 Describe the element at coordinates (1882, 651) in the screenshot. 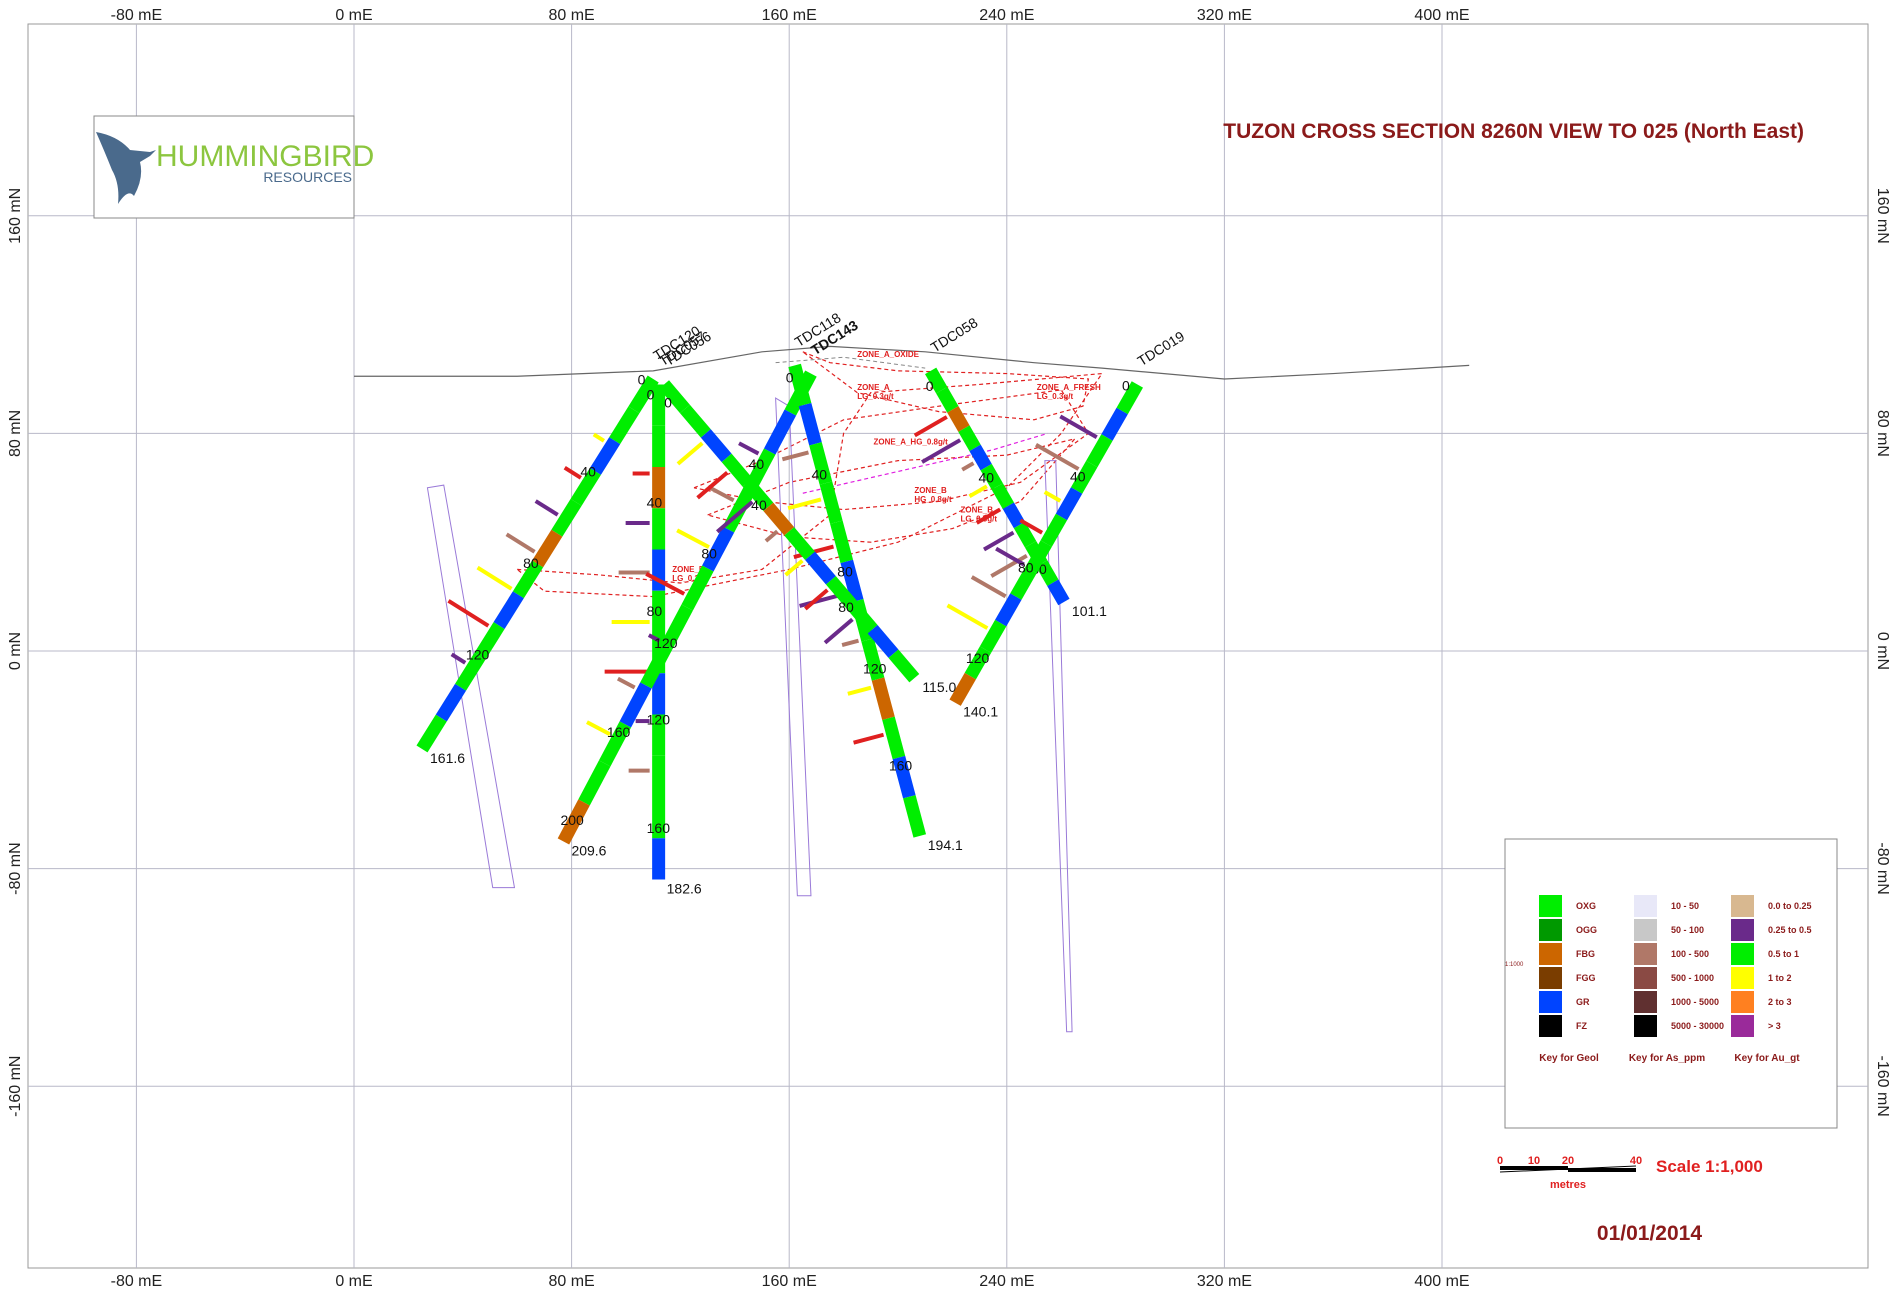

I see `grid-label-right: 0 mN` at that location.